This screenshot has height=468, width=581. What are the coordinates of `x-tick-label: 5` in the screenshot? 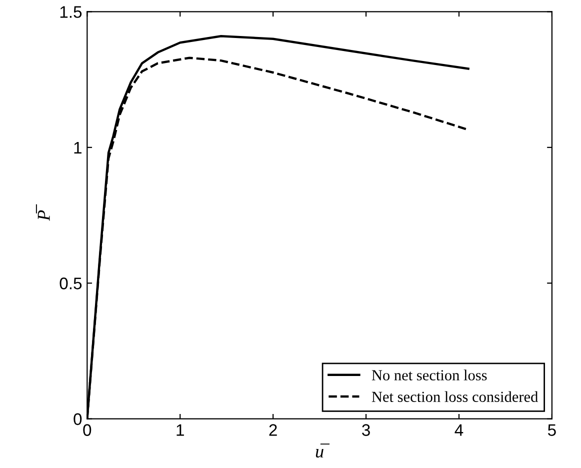 It's located at (552, 430).